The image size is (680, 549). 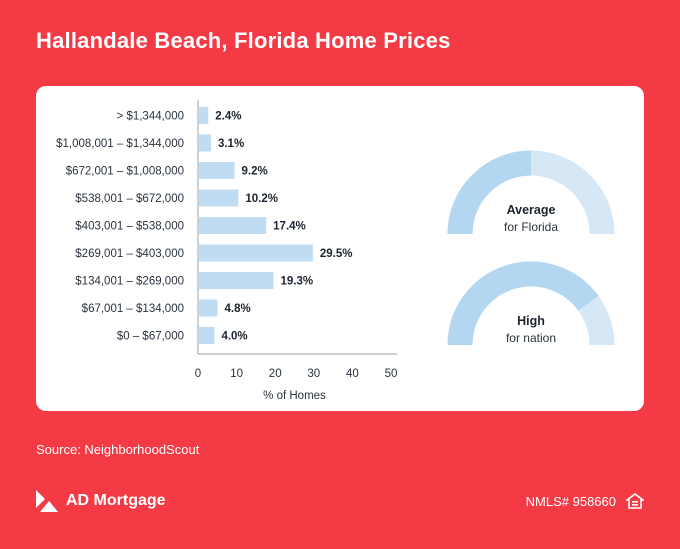 I want to click on x-tick-label: 30, so click(x=313, y=374).